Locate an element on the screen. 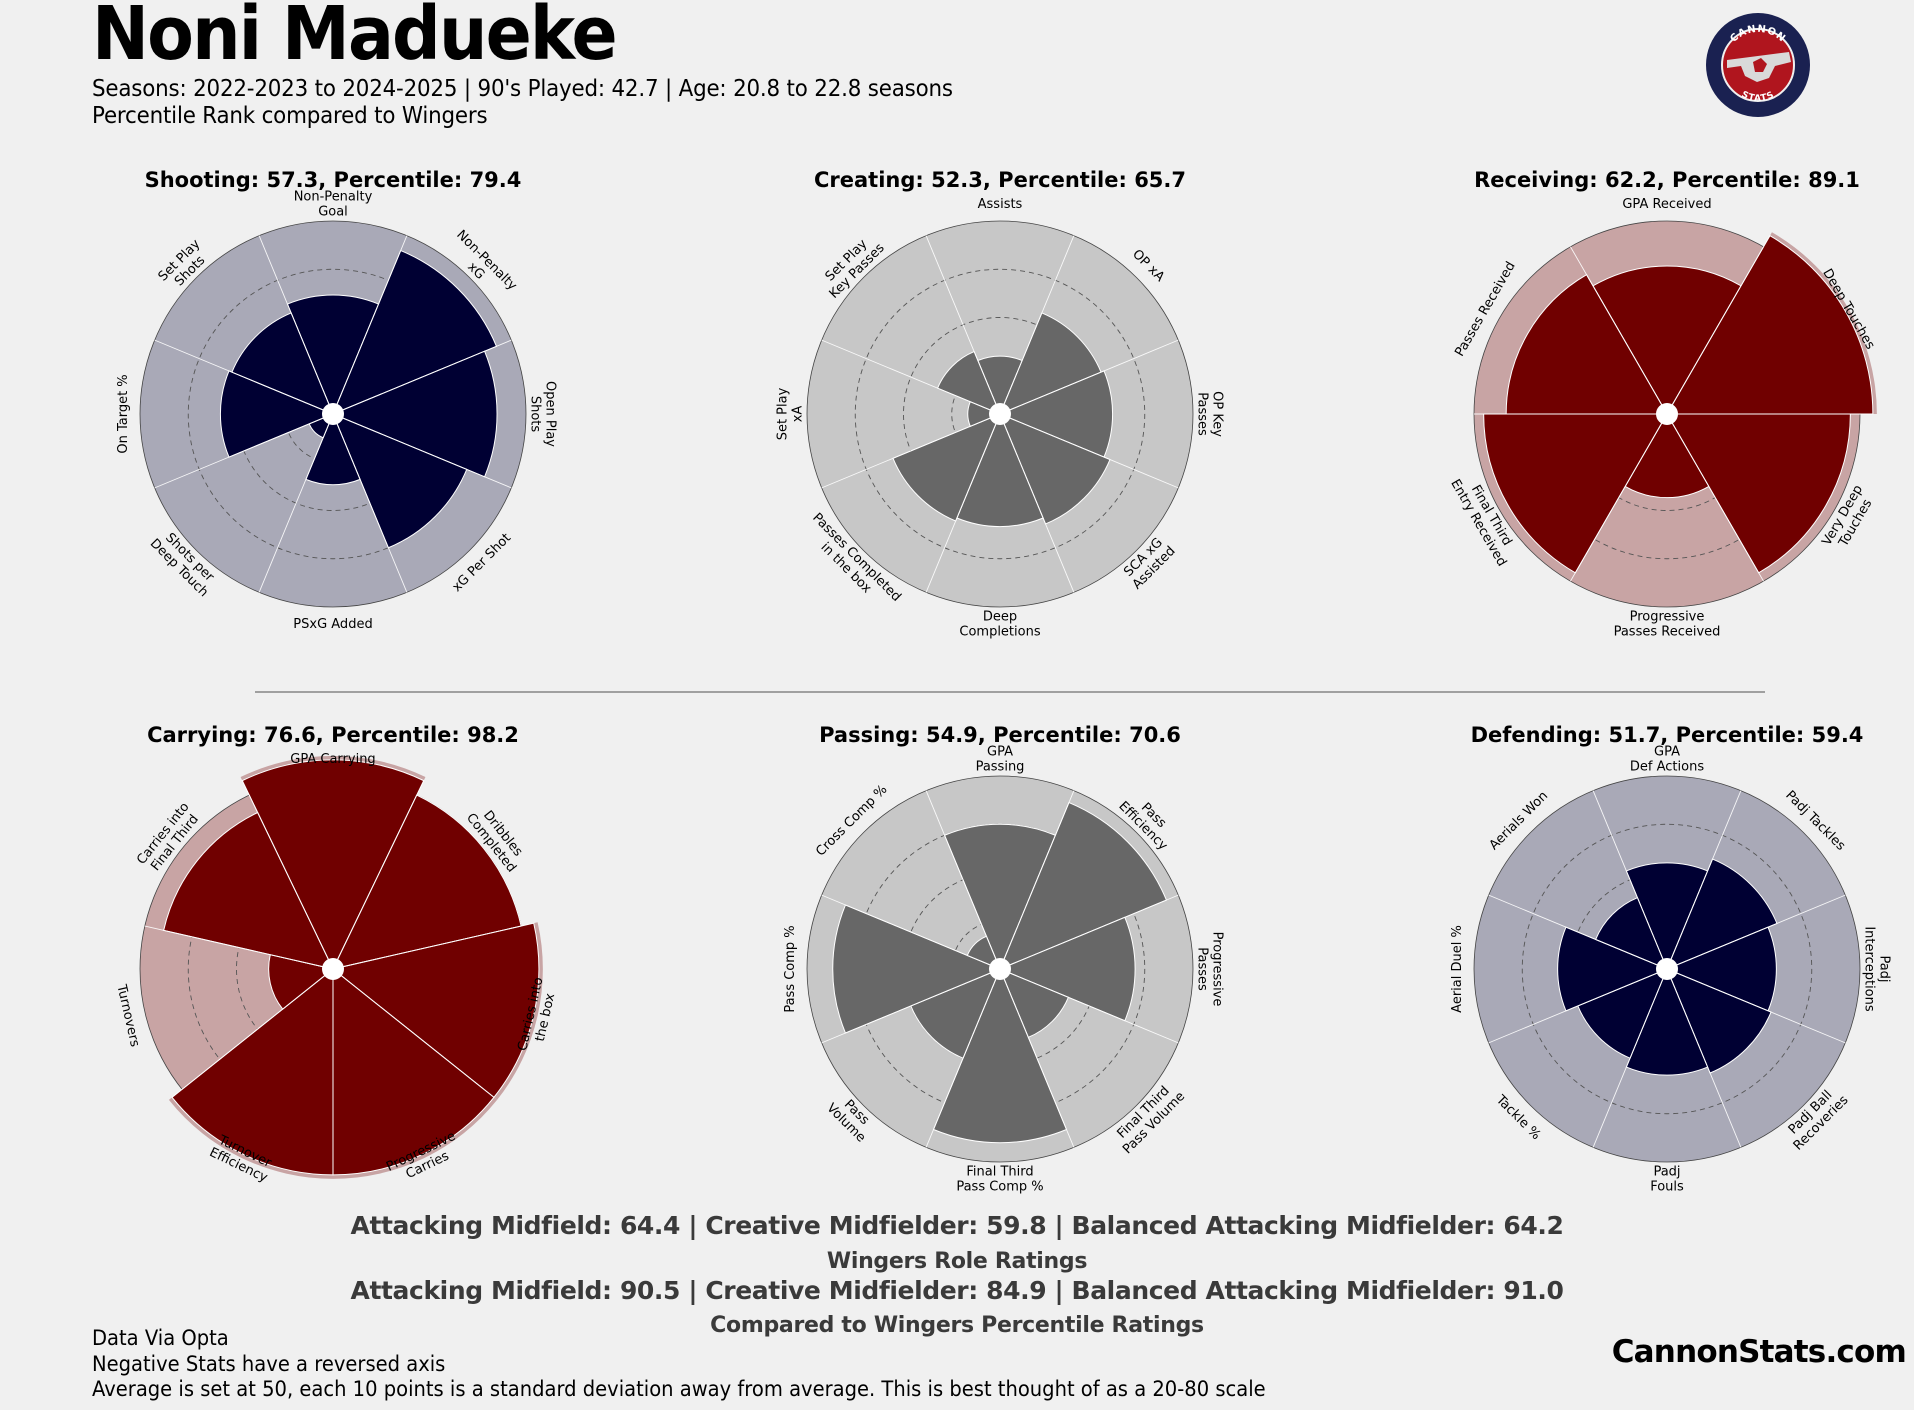  category-label-line: On Target % is located at coordinates (123, 413).